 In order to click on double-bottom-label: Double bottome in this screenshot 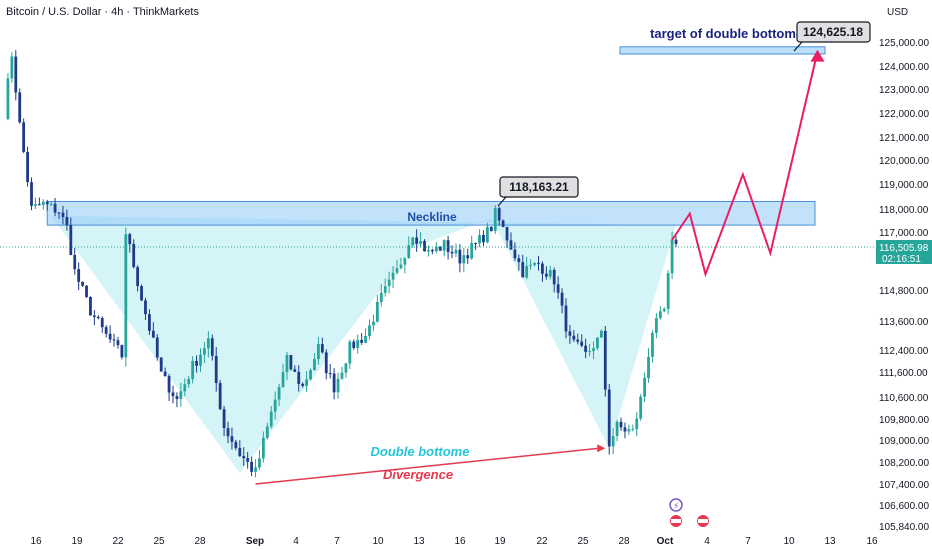, I will do `click(420, 451)`.